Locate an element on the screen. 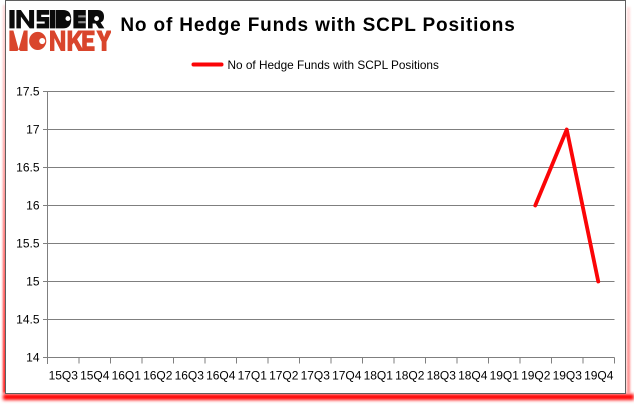  svg-text: 17 is located at coordinates (33, 130).